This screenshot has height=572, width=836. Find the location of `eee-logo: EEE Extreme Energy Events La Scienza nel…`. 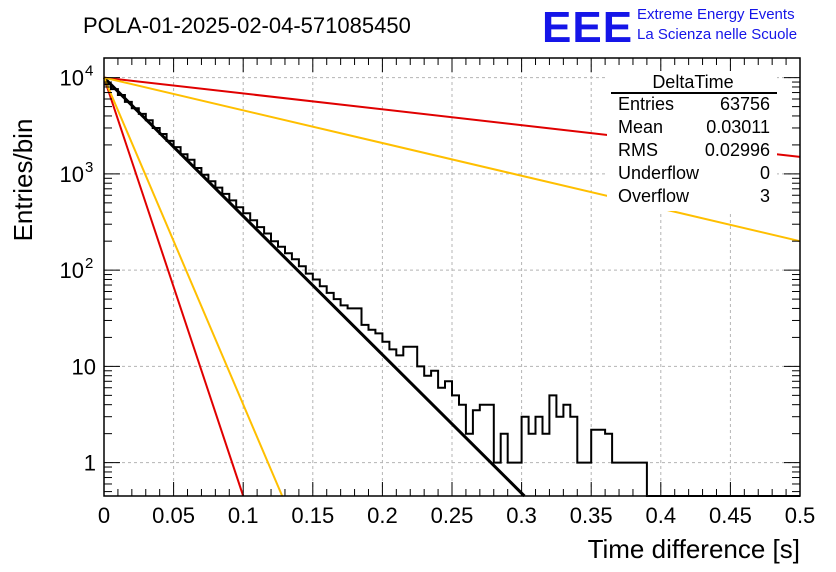

eee-logo: EEE Extreme Energy Events La Scienza nel… is located at coordinates (669, 27).